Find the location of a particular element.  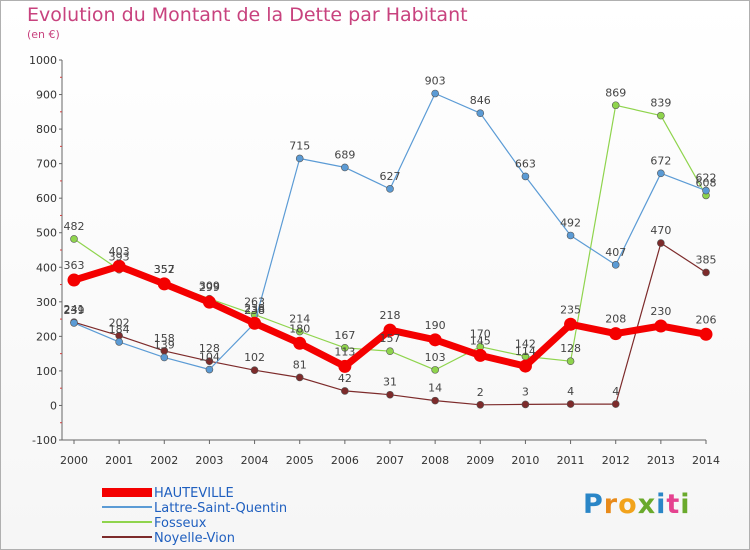

data-label: 263 is located at coordinates (254, 302).